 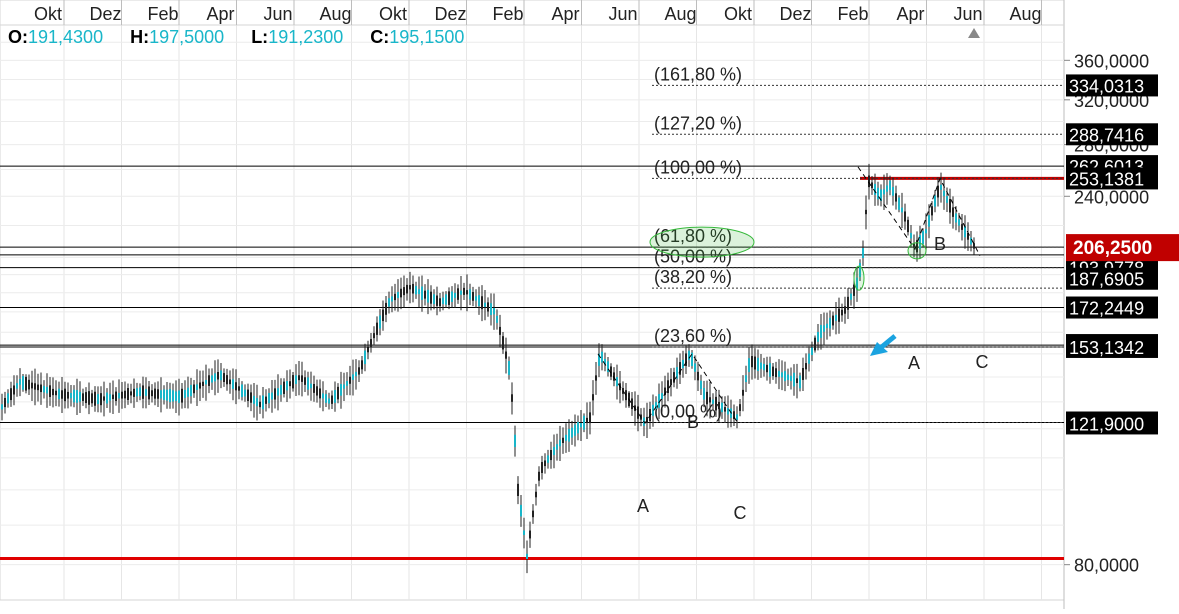 What do you see at coordinates (1111, 61) in the screenshot?
I see `y-tick-label: 360,0000` at bounding box center [1111, 61].